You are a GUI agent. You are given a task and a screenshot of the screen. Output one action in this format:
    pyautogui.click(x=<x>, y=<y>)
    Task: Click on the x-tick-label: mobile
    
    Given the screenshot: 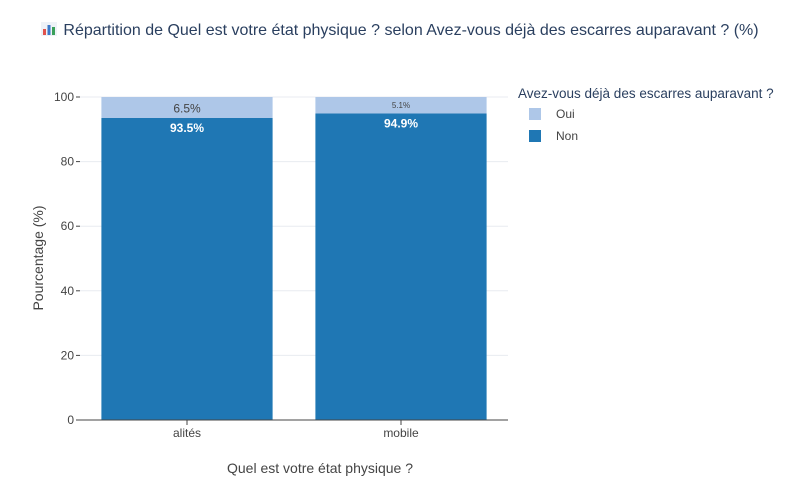 What is the action you would take?
    pyautogui.click(x=401, y=433)
    